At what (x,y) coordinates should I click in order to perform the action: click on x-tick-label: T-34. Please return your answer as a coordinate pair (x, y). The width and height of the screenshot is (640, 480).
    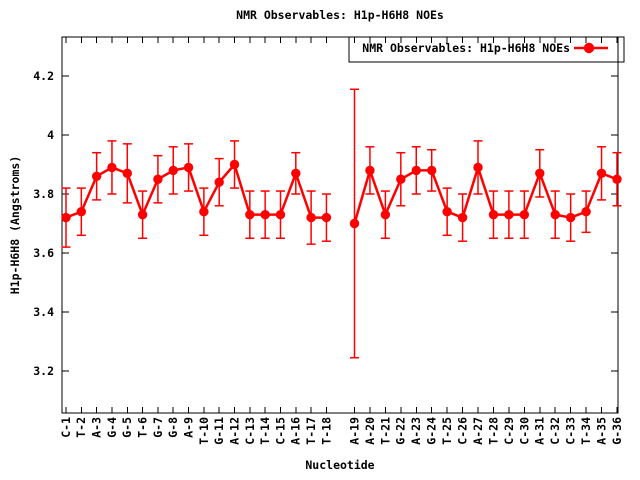
    Looking at the image, I should click on (586, 431).